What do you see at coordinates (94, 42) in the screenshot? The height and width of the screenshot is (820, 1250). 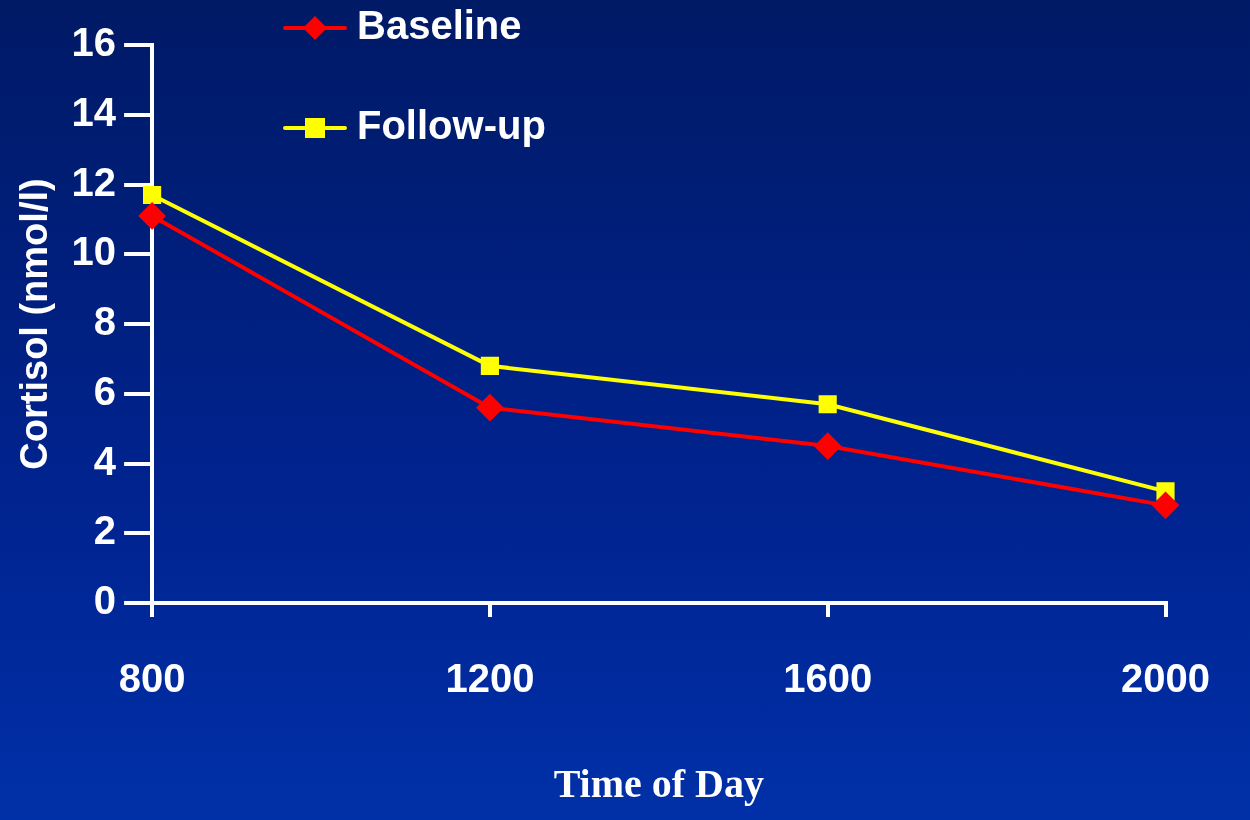 I see `y-tick-label: 16` at bounding box center [94, 42].